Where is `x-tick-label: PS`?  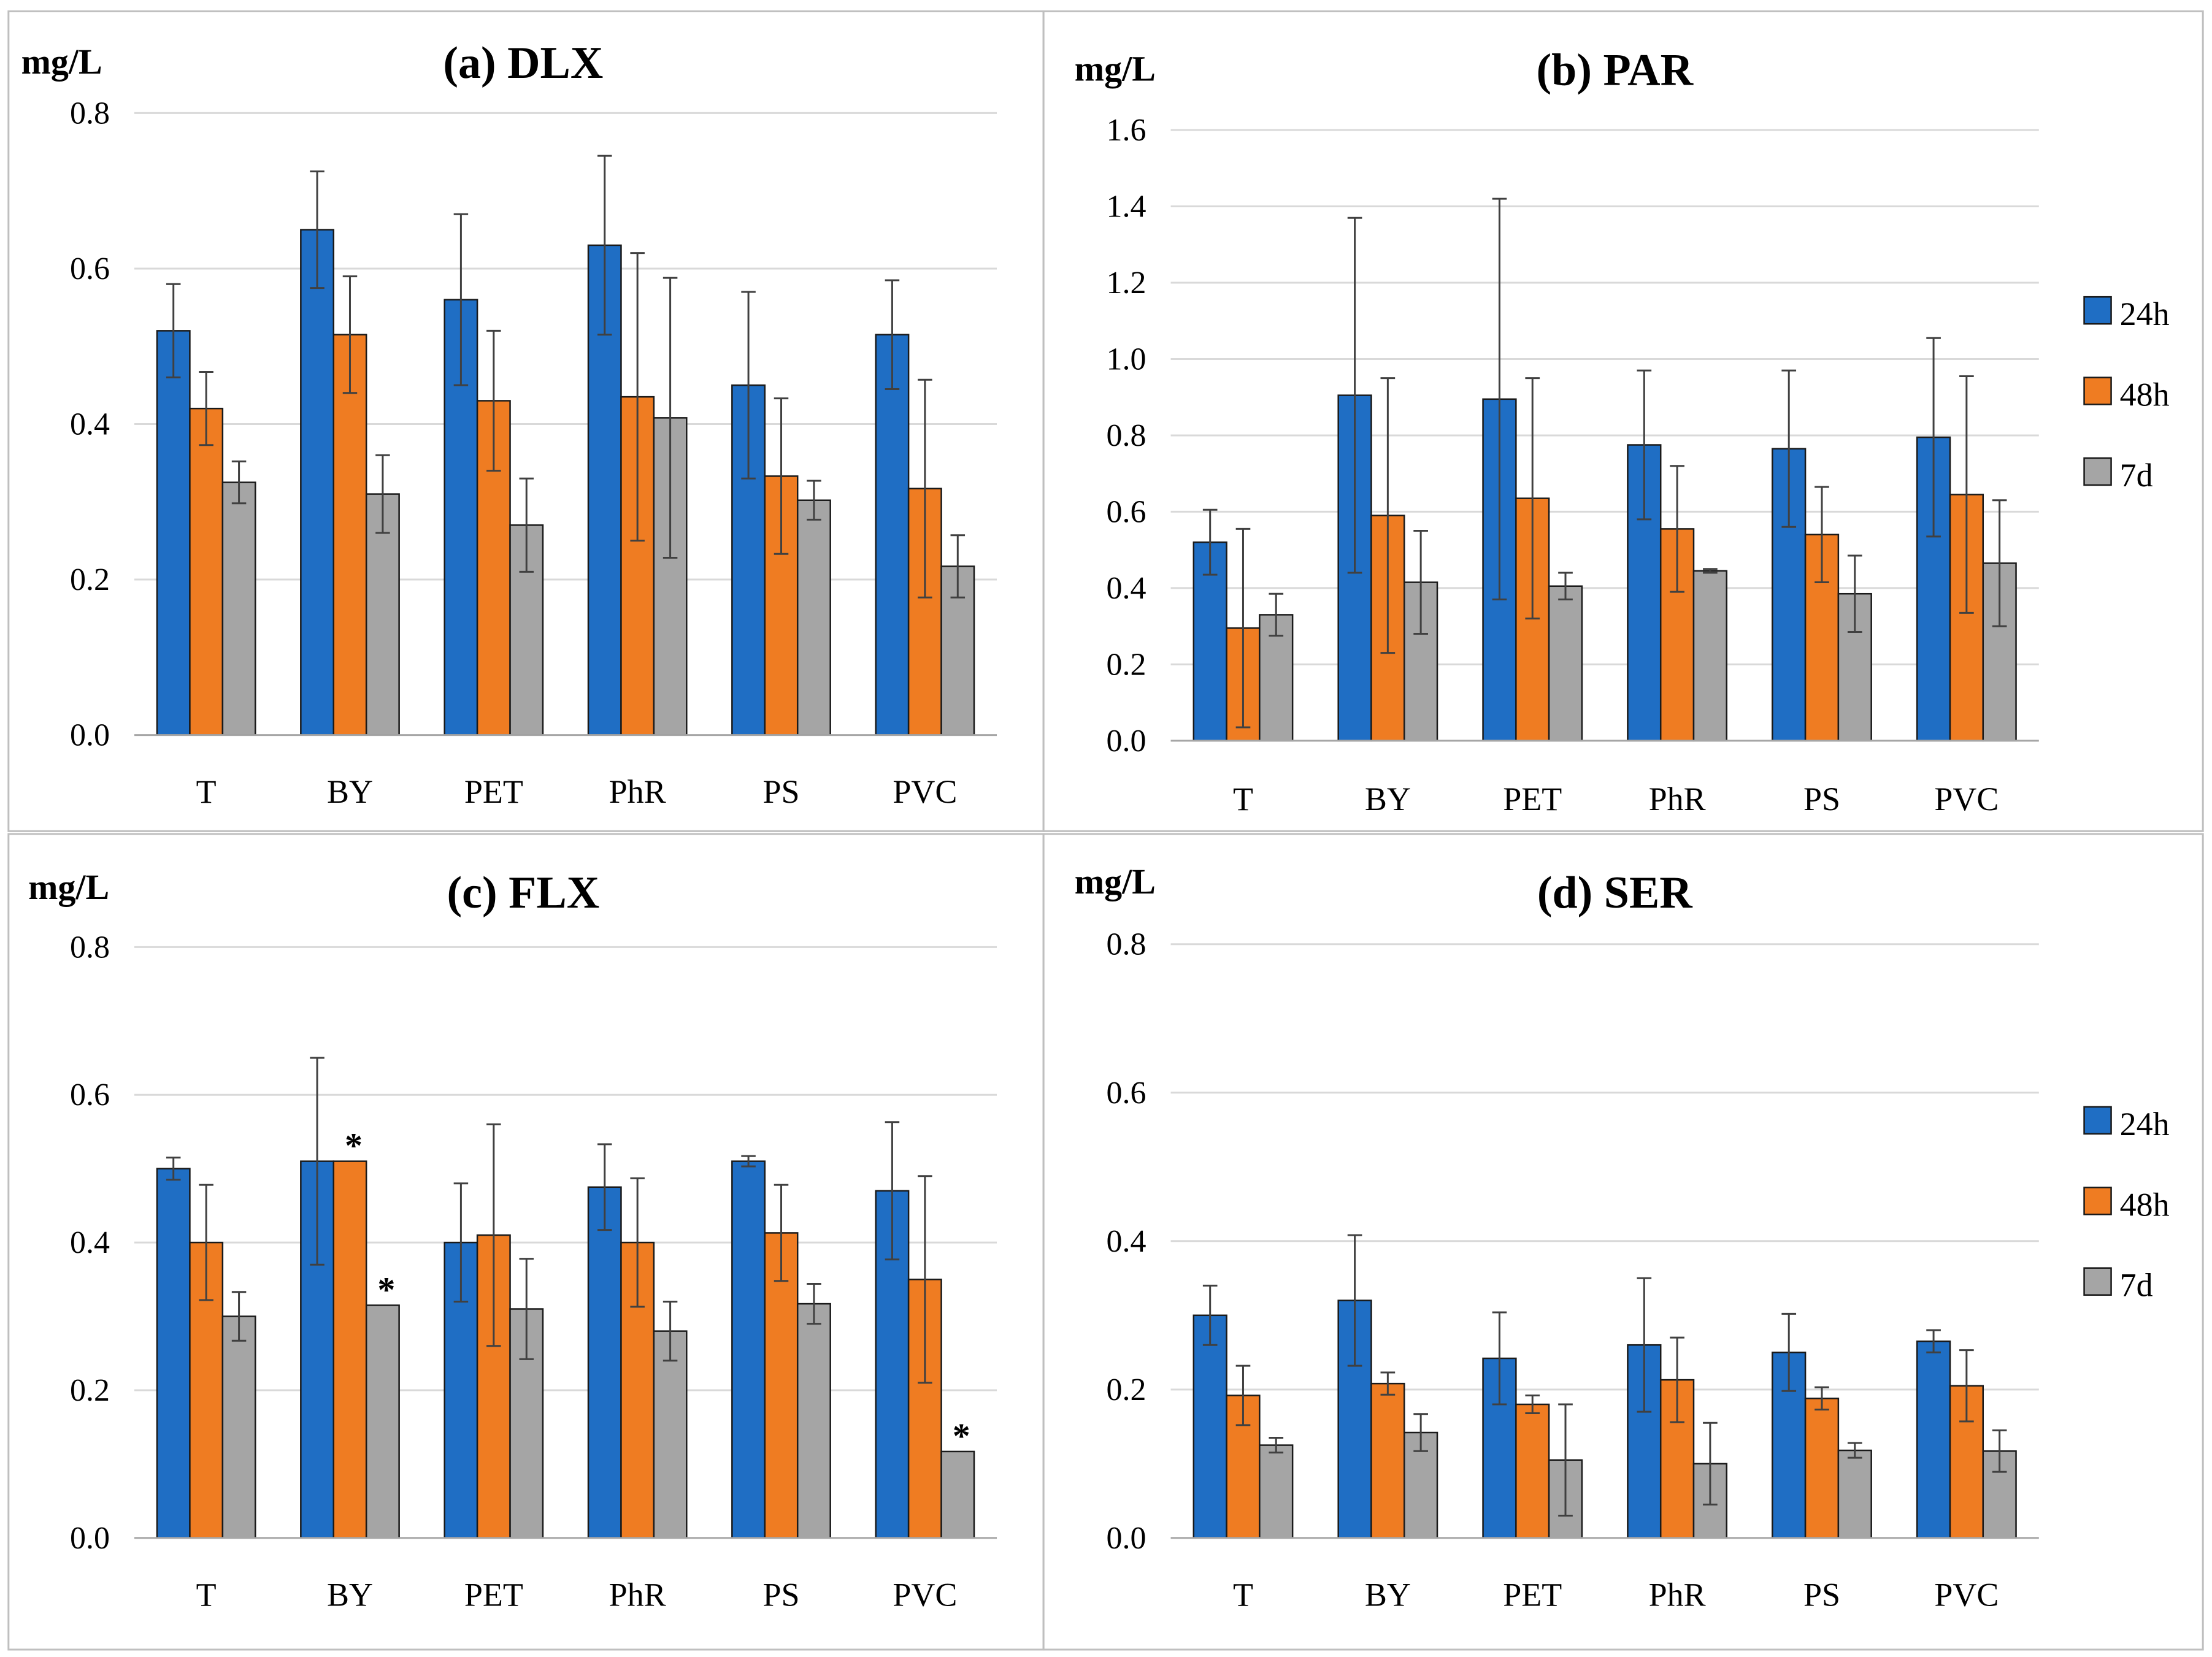
x-tick-label: PS is located at coordinates (780, 792).